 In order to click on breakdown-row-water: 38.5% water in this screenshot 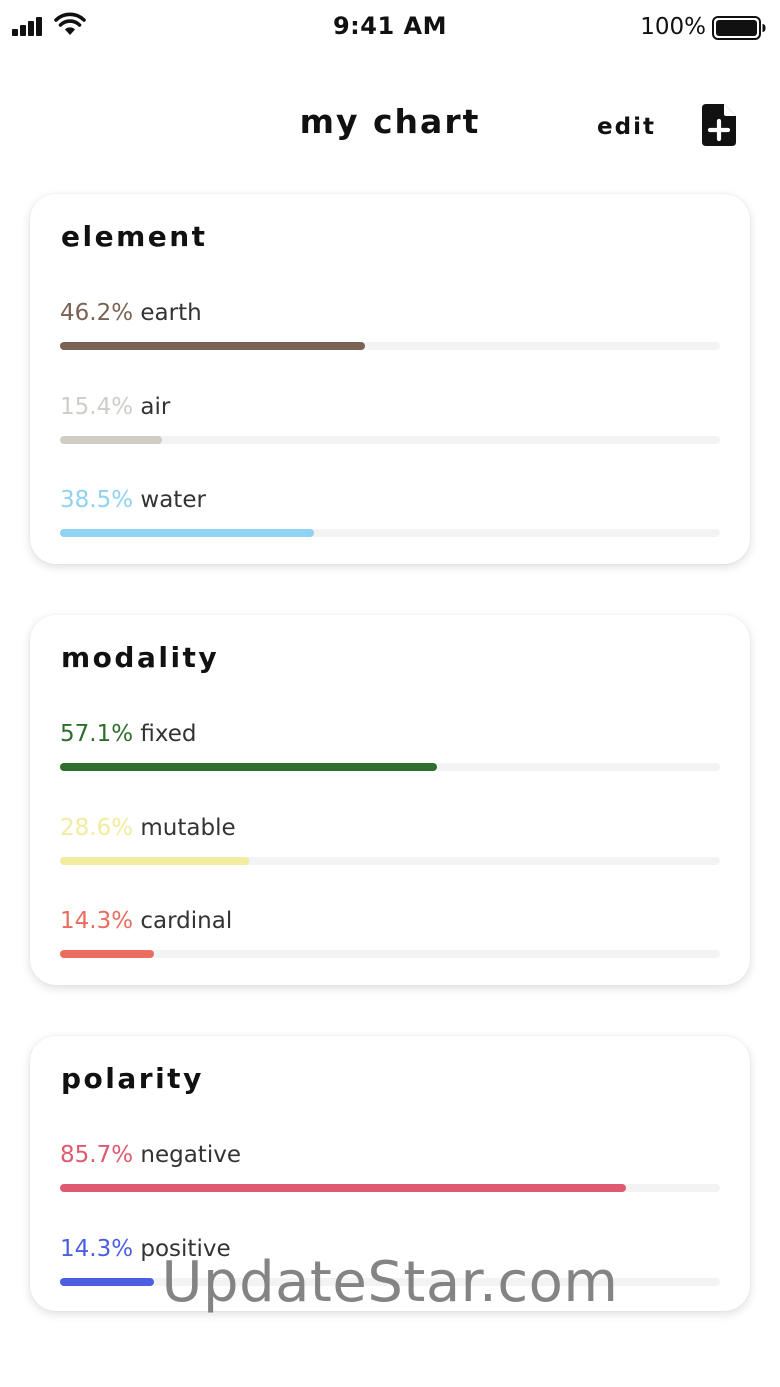, I will do `click(390, 522)`.